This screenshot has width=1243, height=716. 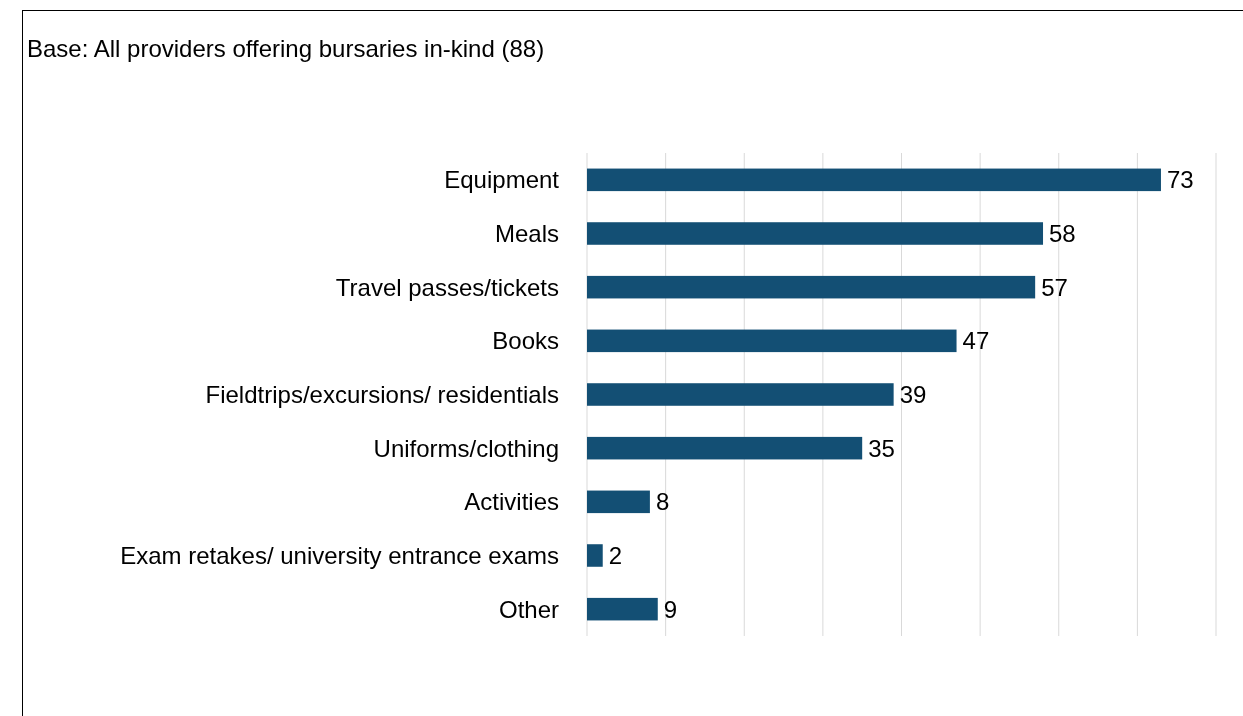 I want to click on text: Base: All providers offering bursaries in-kind (88), so click(x=286, y=48).